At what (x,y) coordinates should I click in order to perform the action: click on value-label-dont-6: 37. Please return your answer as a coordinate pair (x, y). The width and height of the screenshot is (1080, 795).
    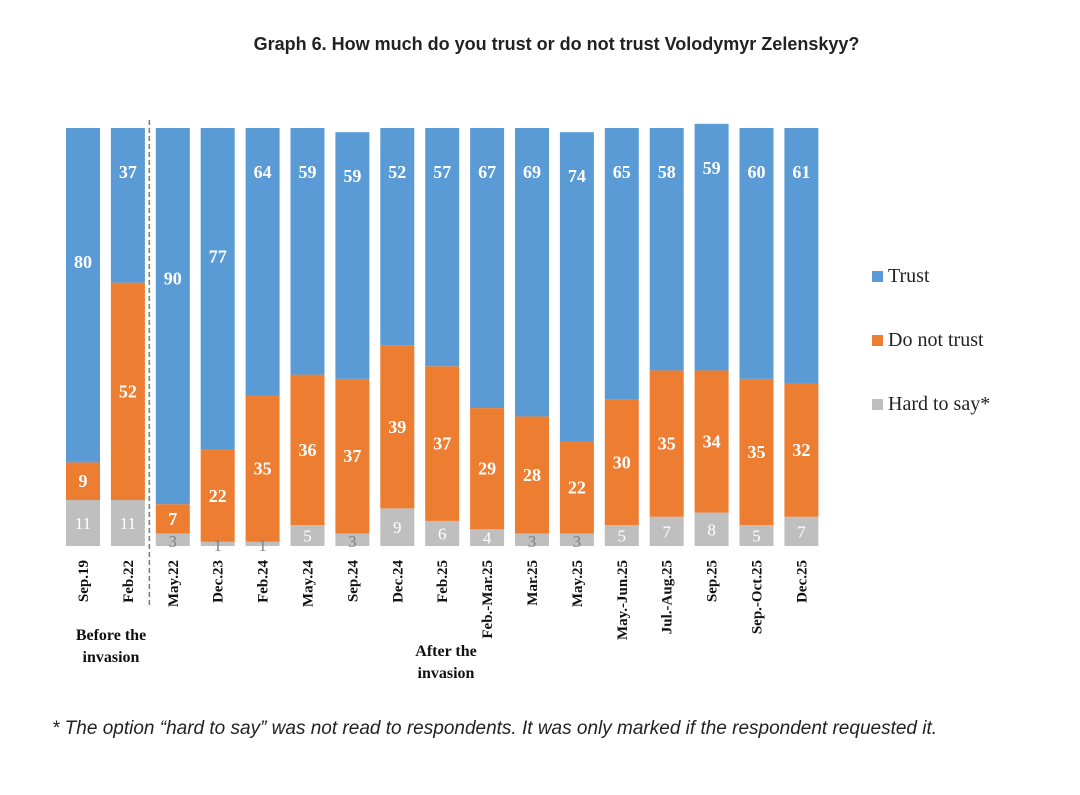
    Looking at the image, I should click on (352, 456).